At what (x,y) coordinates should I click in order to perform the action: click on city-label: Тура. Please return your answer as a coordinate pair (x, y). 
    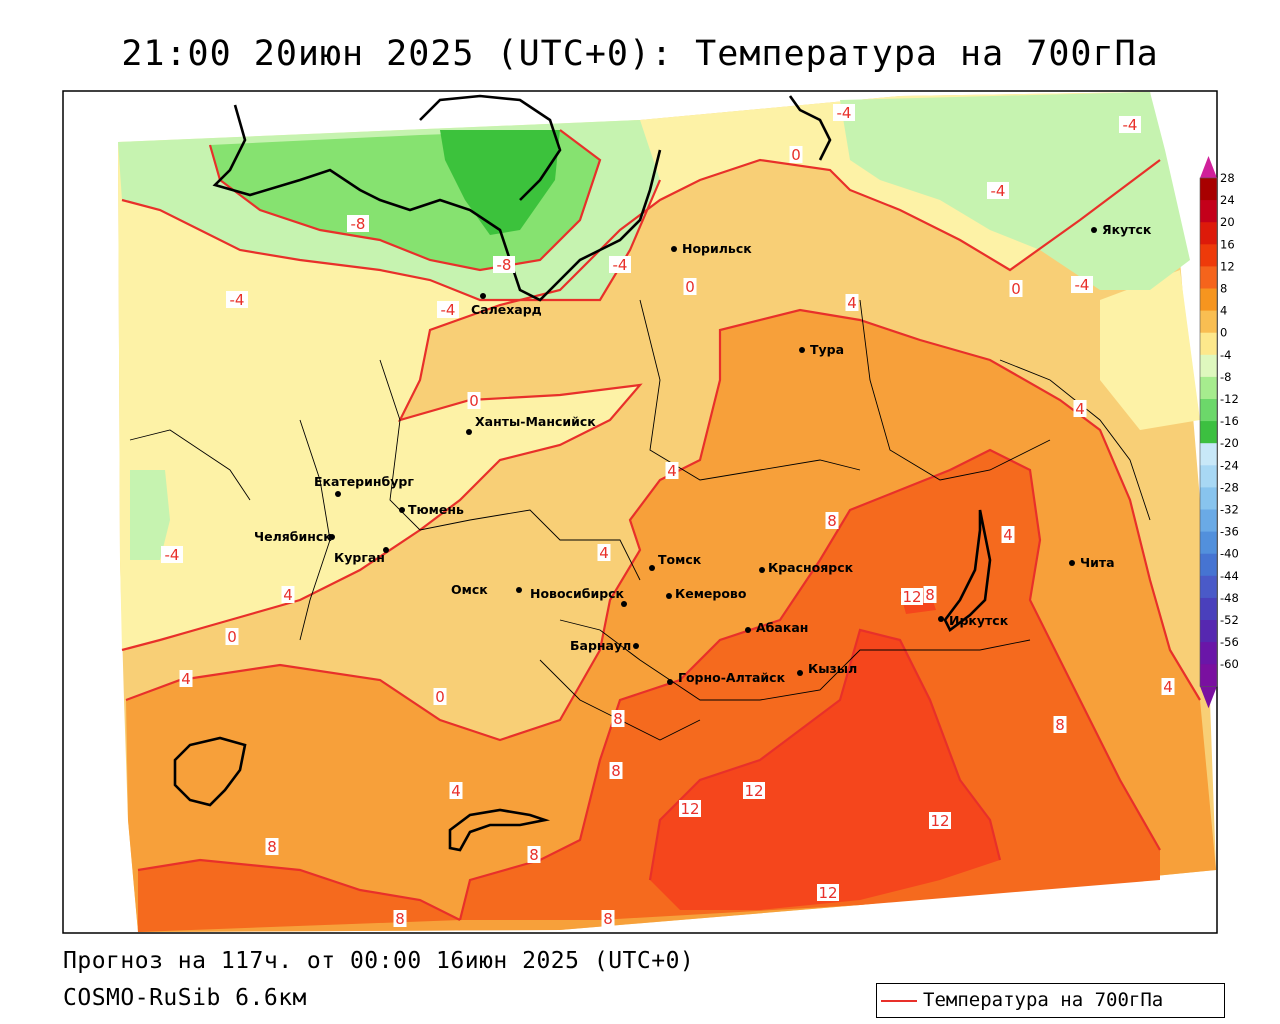
    Looking at the image, I should click on (827, 349).